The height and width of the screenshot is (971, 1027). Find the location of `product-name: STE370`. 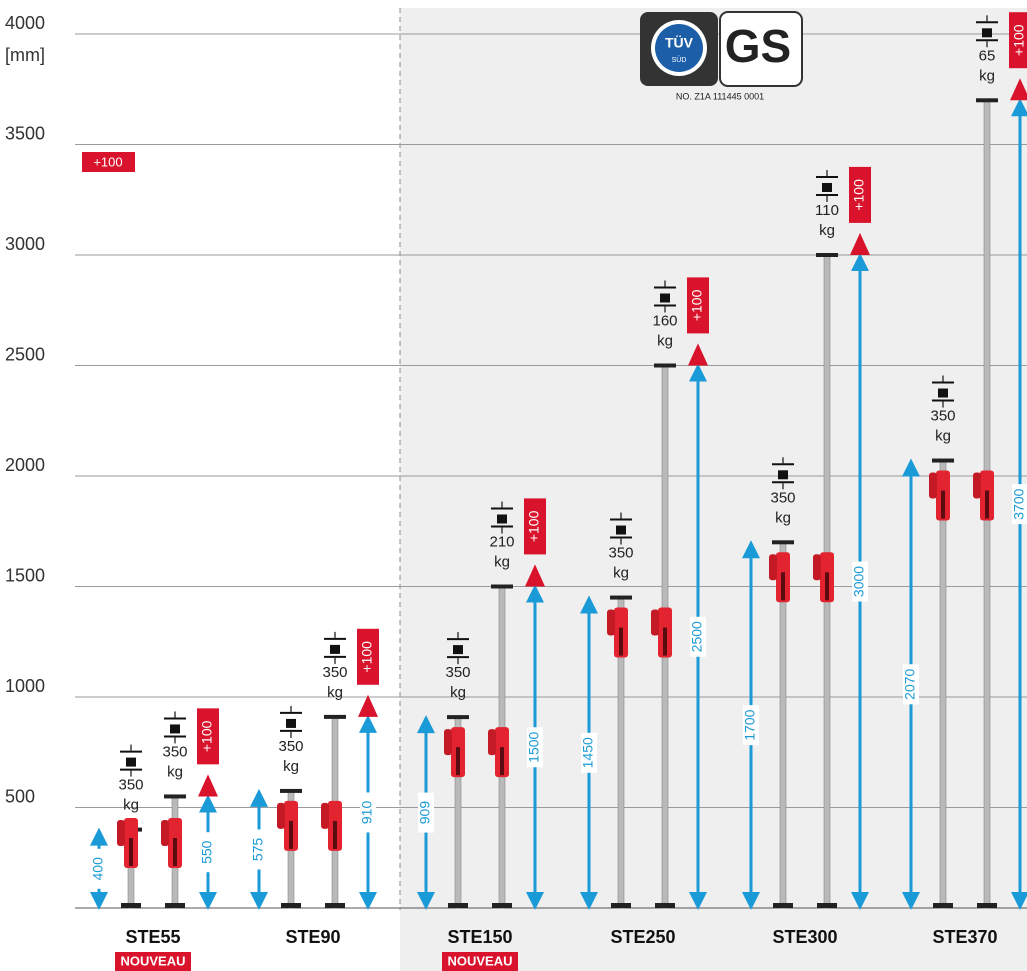

product-name: STE370 is located at coordinates (964, 937).